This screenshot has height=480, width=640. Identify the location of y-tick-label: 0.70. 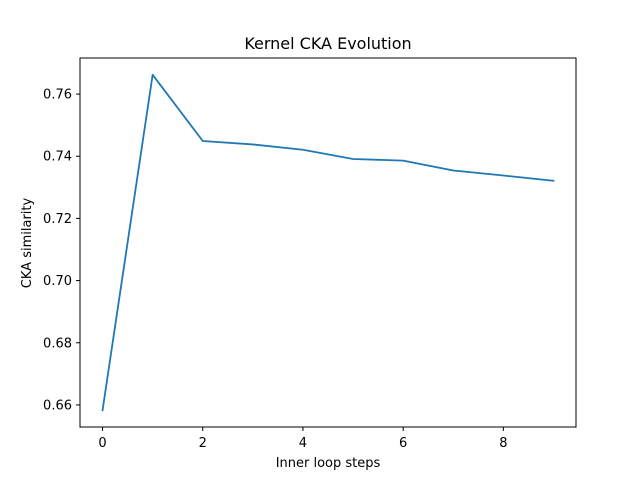
(57, 281).